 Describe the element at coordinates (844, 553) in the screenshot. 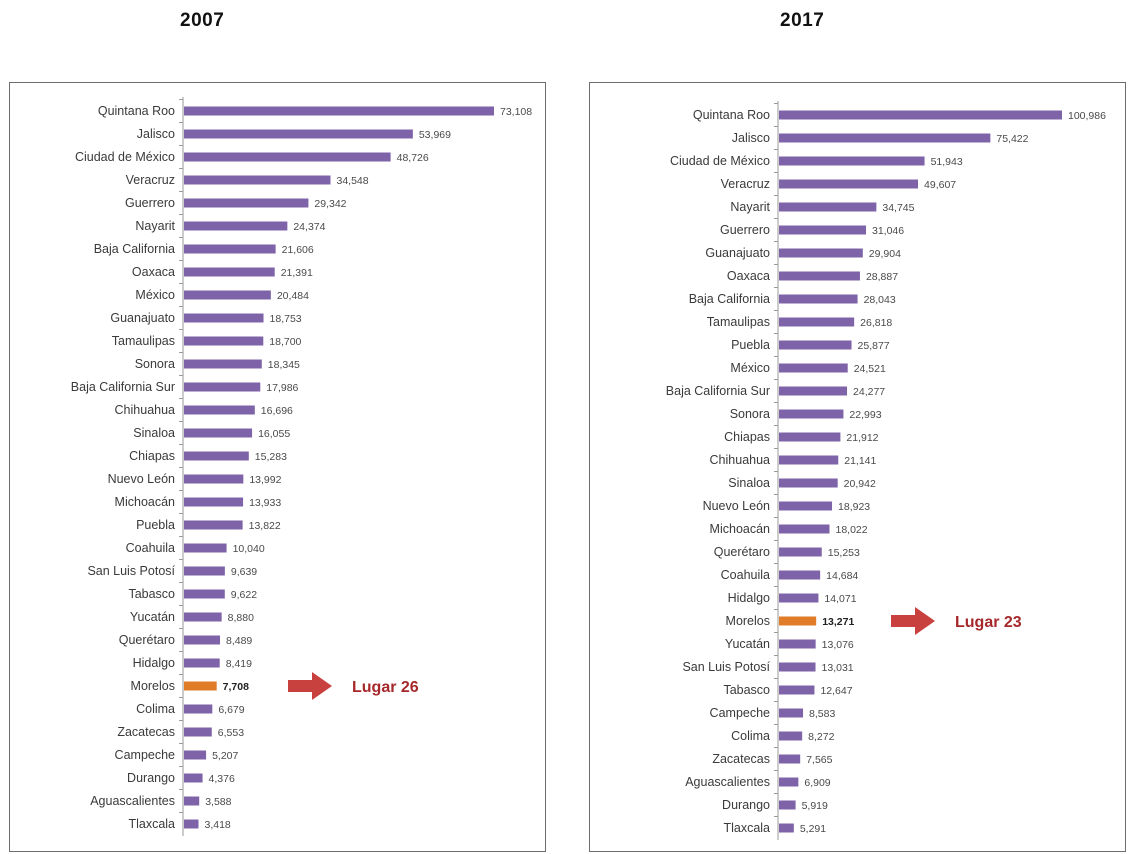

I see `value-label: 15,253` at that location.